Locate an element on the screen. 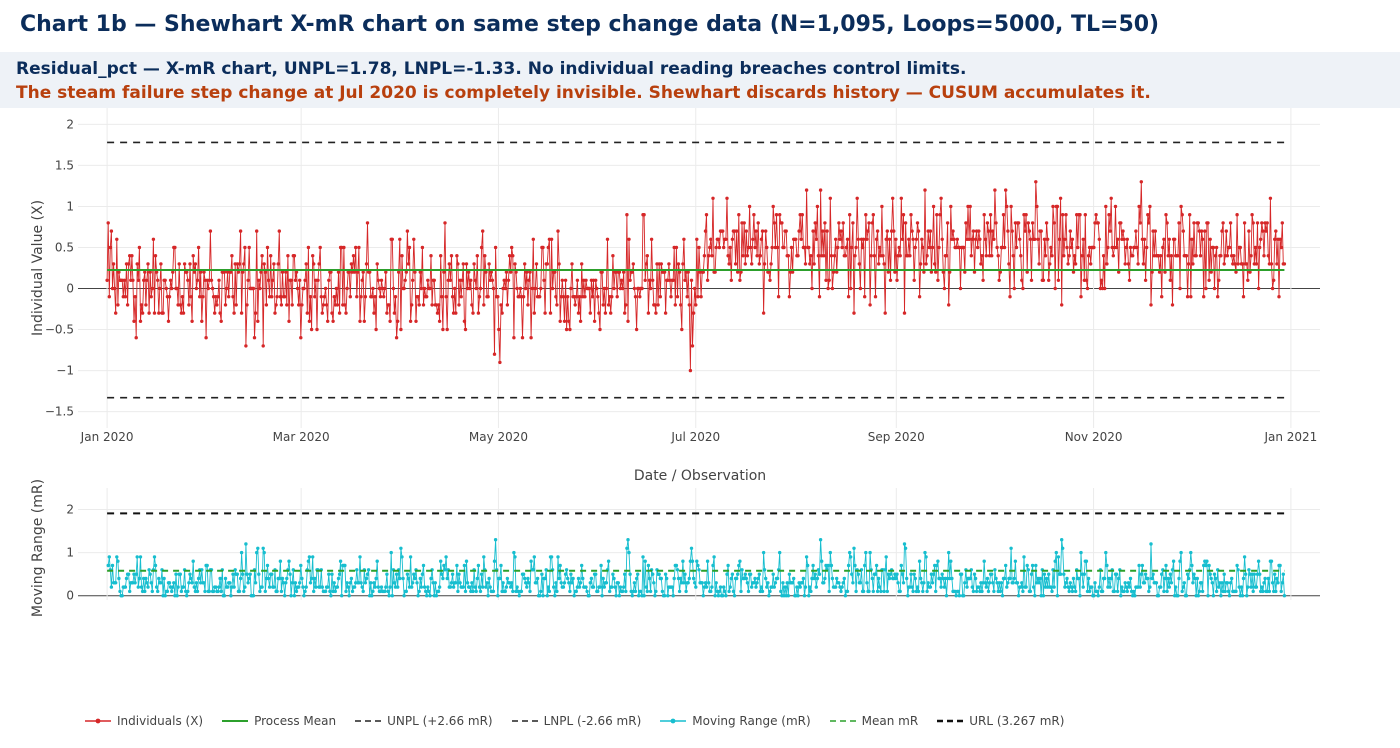 The height and width of the screenshot is (748, 1400). legend-item: Mean mR is located at coordinates (873, 721).